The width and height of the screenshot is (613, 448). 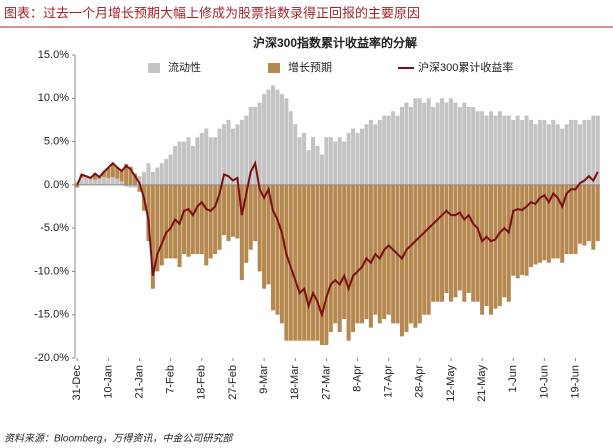 What do you see at coordinates (77, 383) in the screenshot?
I see `x-tick-label: 31-Dec` at bounding box center [77, 383].